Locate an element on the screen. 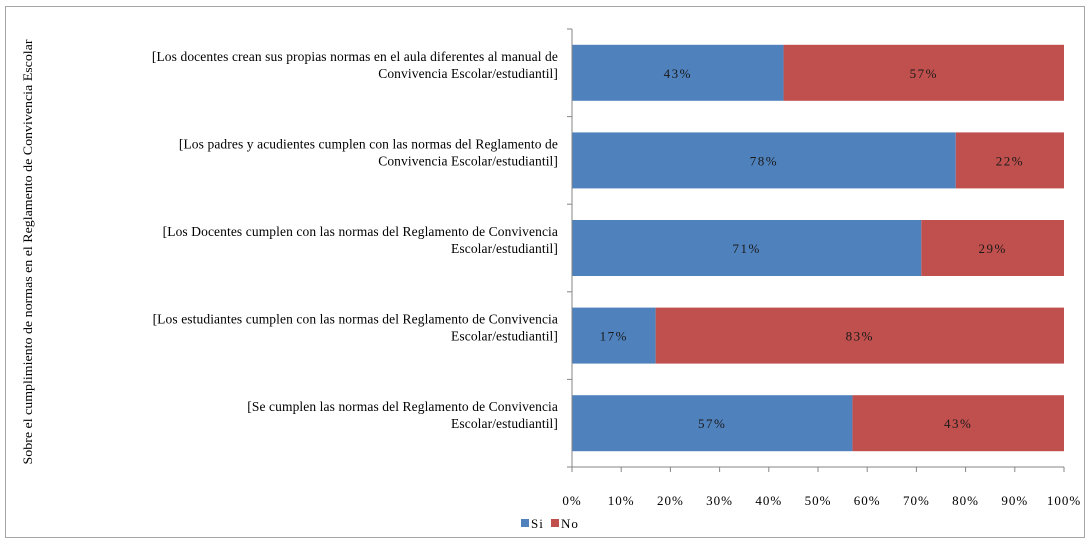 This screenshot has height=544, width=1091. data-label: 83% is located at coordinates (860, 336).